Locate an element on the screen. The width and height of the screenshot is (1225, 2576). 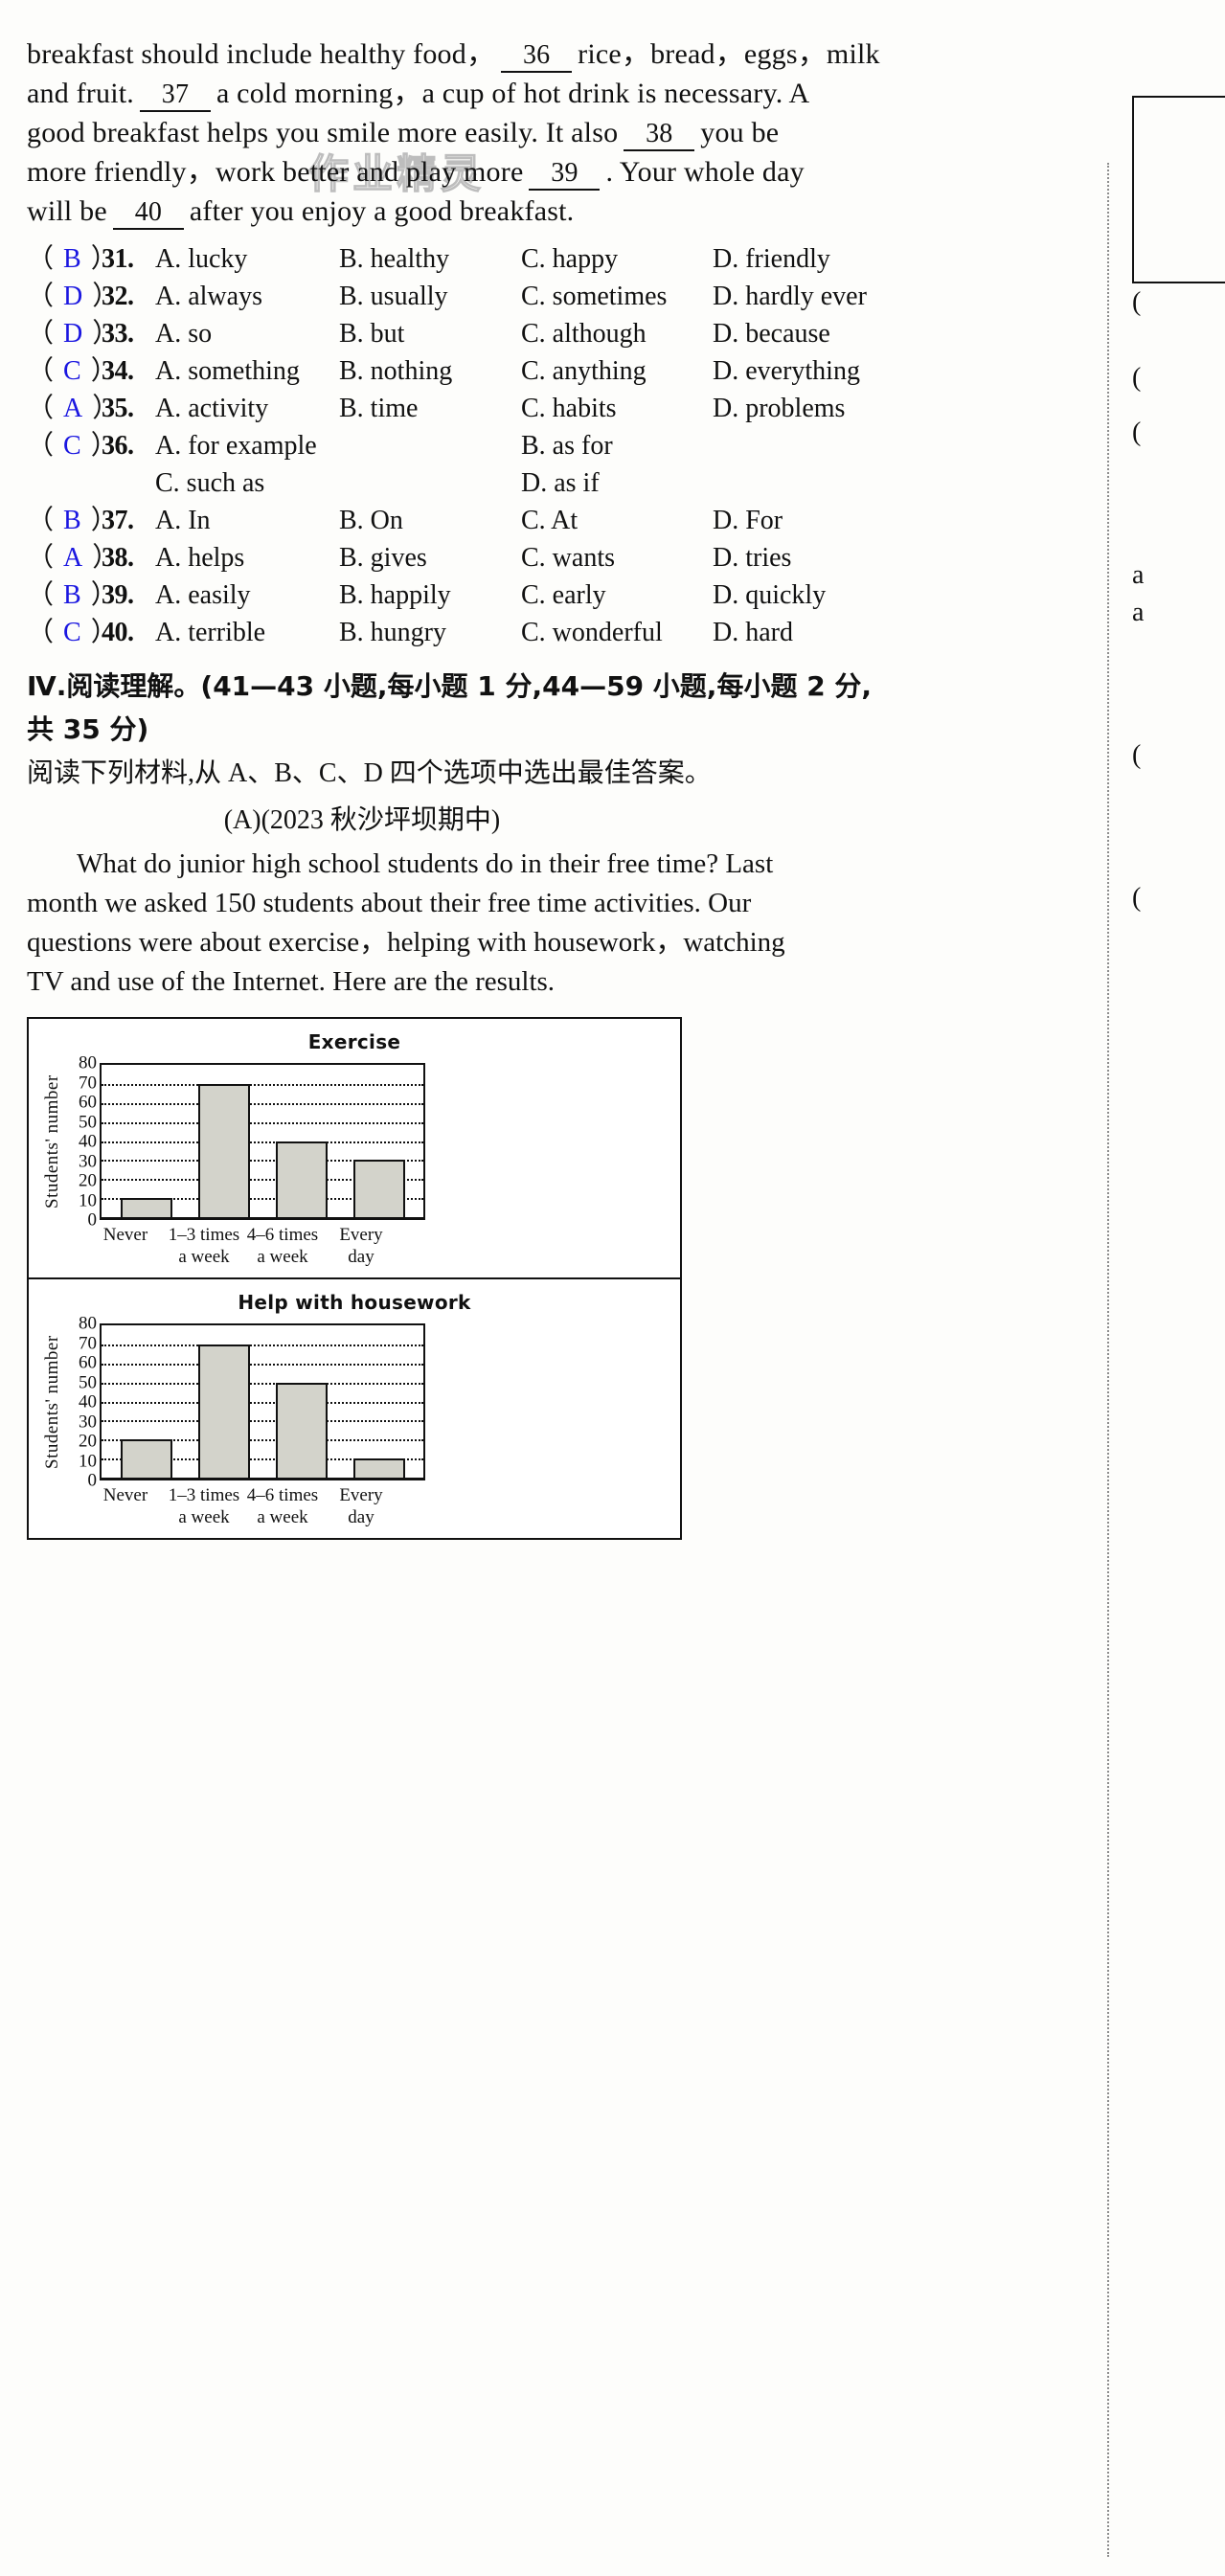
option-d: D. everything is located at coordinates (786, 371).